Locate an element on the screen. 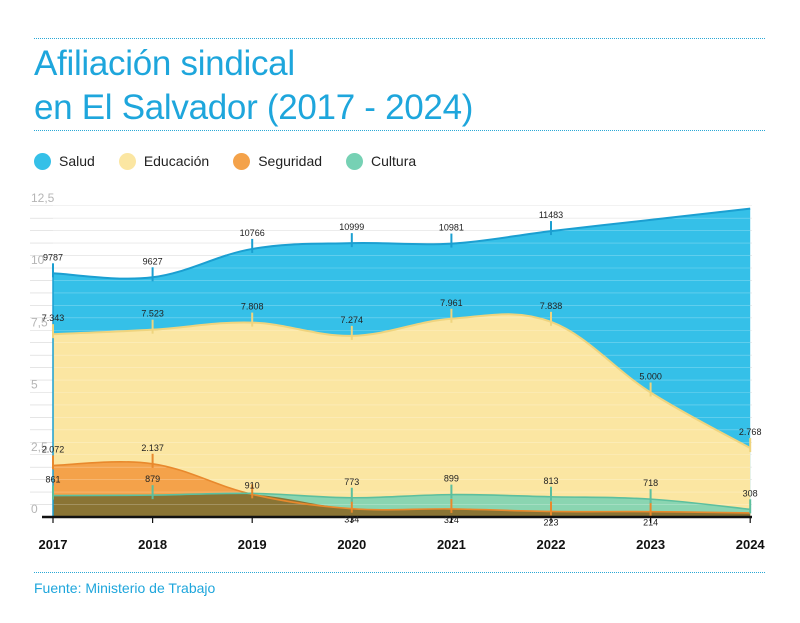  data-label: 308 is located at coordinates (750, 493).